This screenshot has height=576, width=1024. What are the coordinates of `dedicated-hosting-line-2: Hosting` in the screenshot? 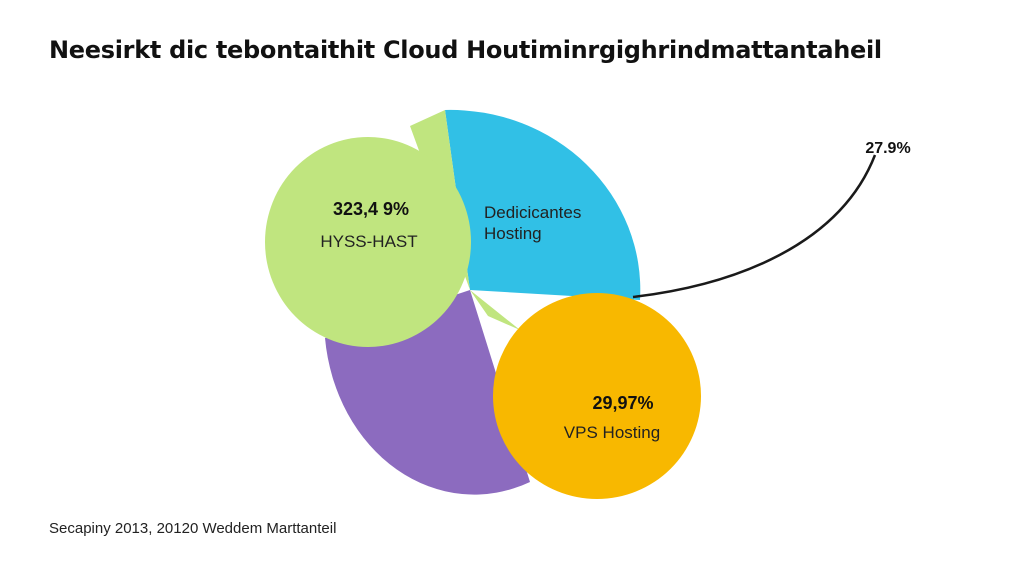 It's located at (513, 233).